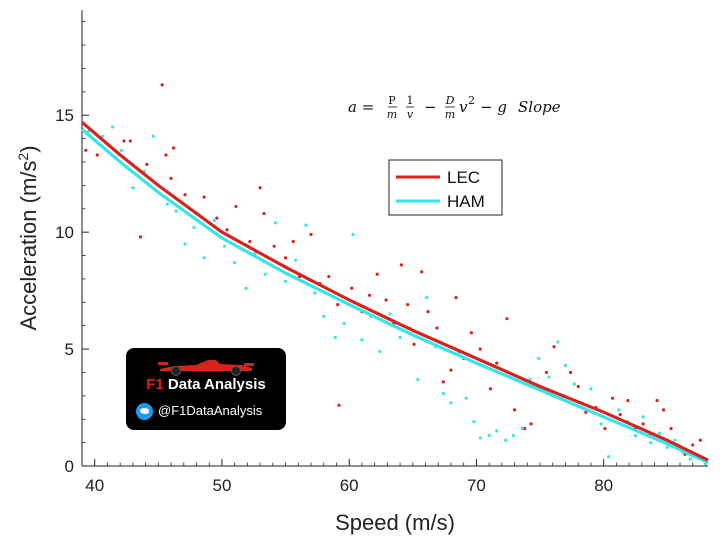 The height and width of the screenshot is (540, 720). I want to click on y-axis-title-base: Acceleration (m/s, so click(28, 246).